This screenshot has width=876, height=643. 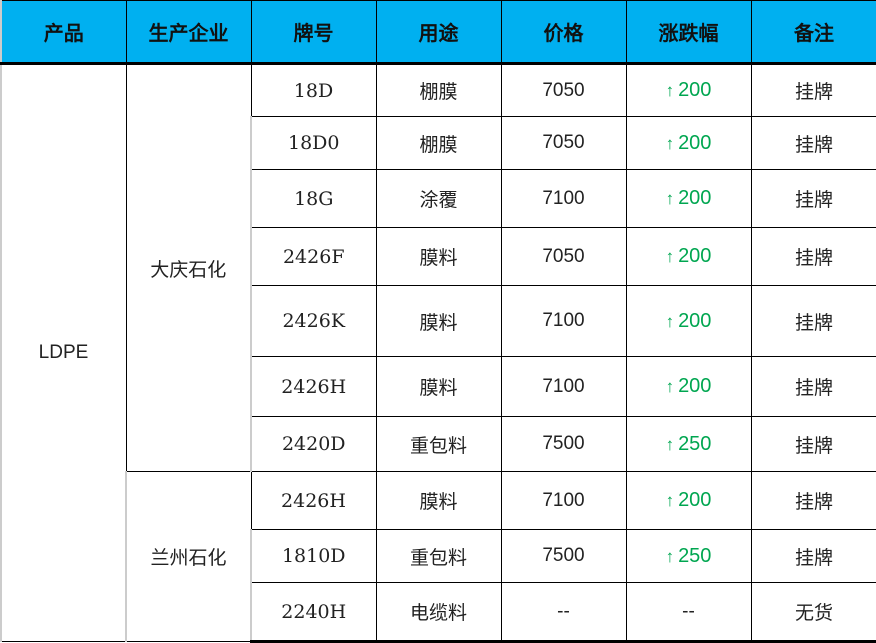 I want to click on grade-cell: 2420D, so click(x=313, y=444).